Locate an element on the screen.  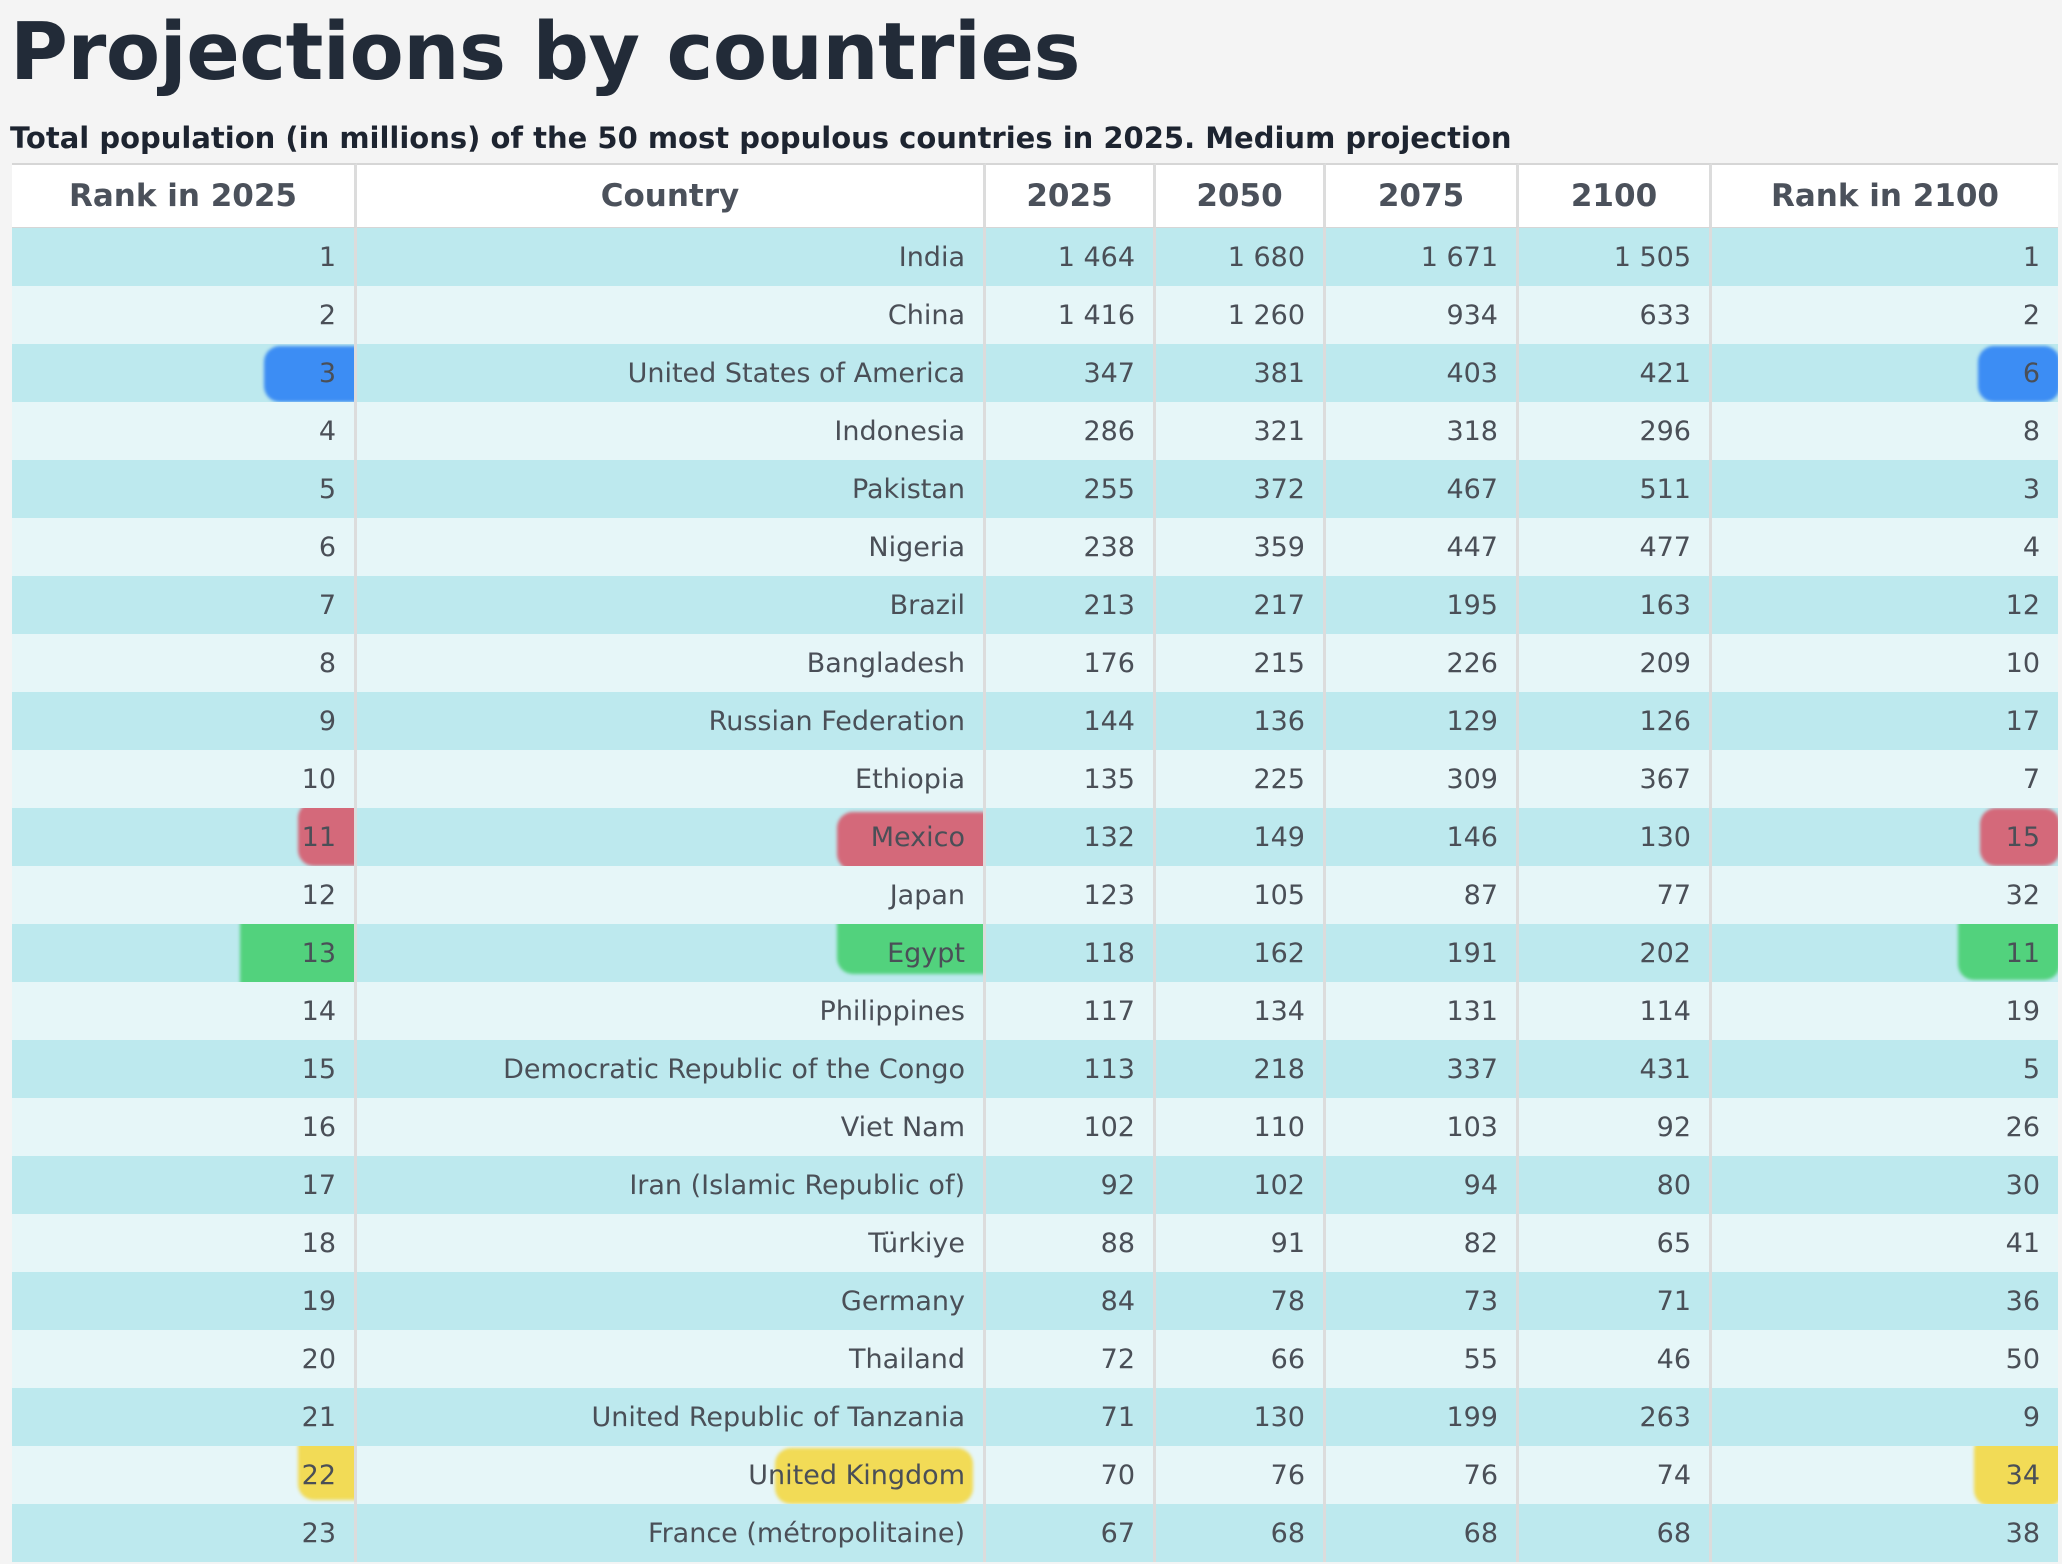
pop-2100-cell: 511 is located at coordinates (1615, 489).